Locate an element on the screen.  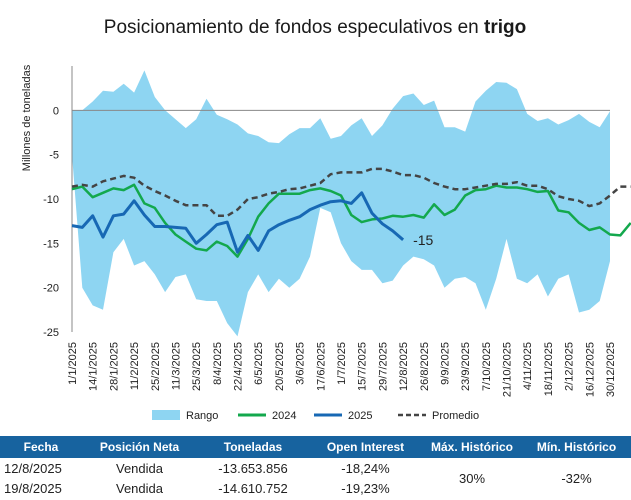
x-tick-label: 8/4/2025 is located at coordinates (218, 363).